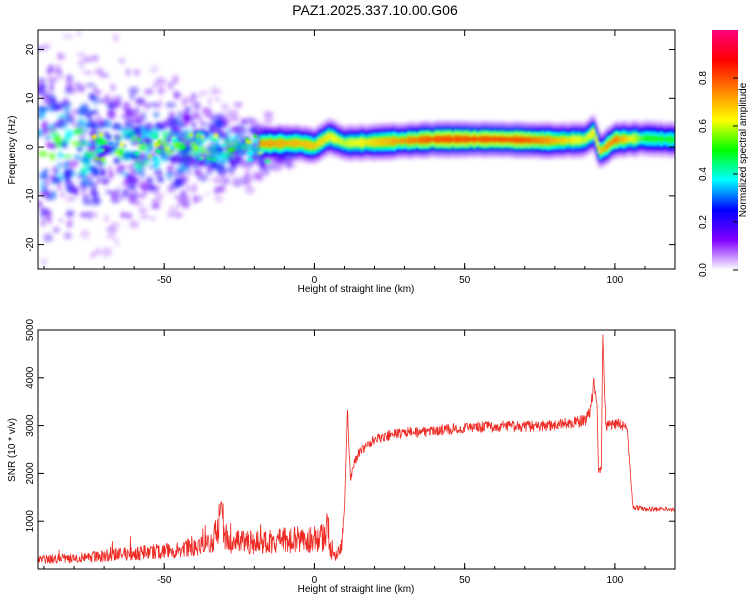  I want to click on snr-xtick-label: 100, so click(615, 580).